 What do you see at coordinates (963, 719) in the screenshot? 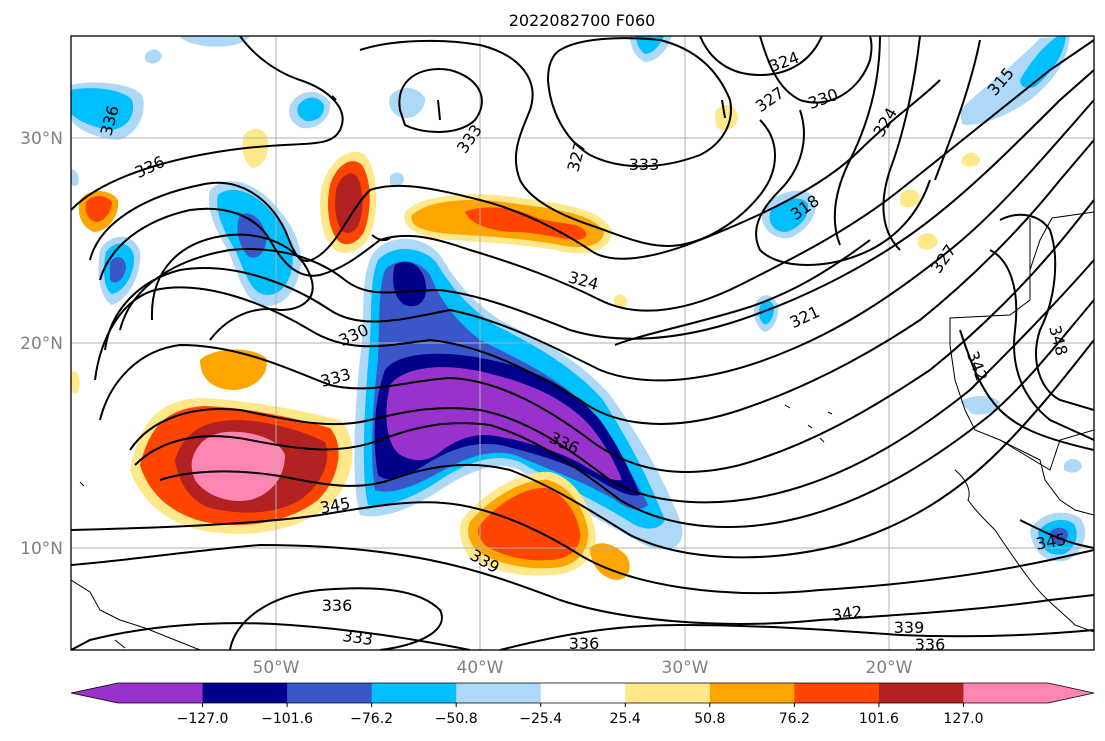
I see `colorbar-tick-label: 127.0` at bounding box center [963, 719].